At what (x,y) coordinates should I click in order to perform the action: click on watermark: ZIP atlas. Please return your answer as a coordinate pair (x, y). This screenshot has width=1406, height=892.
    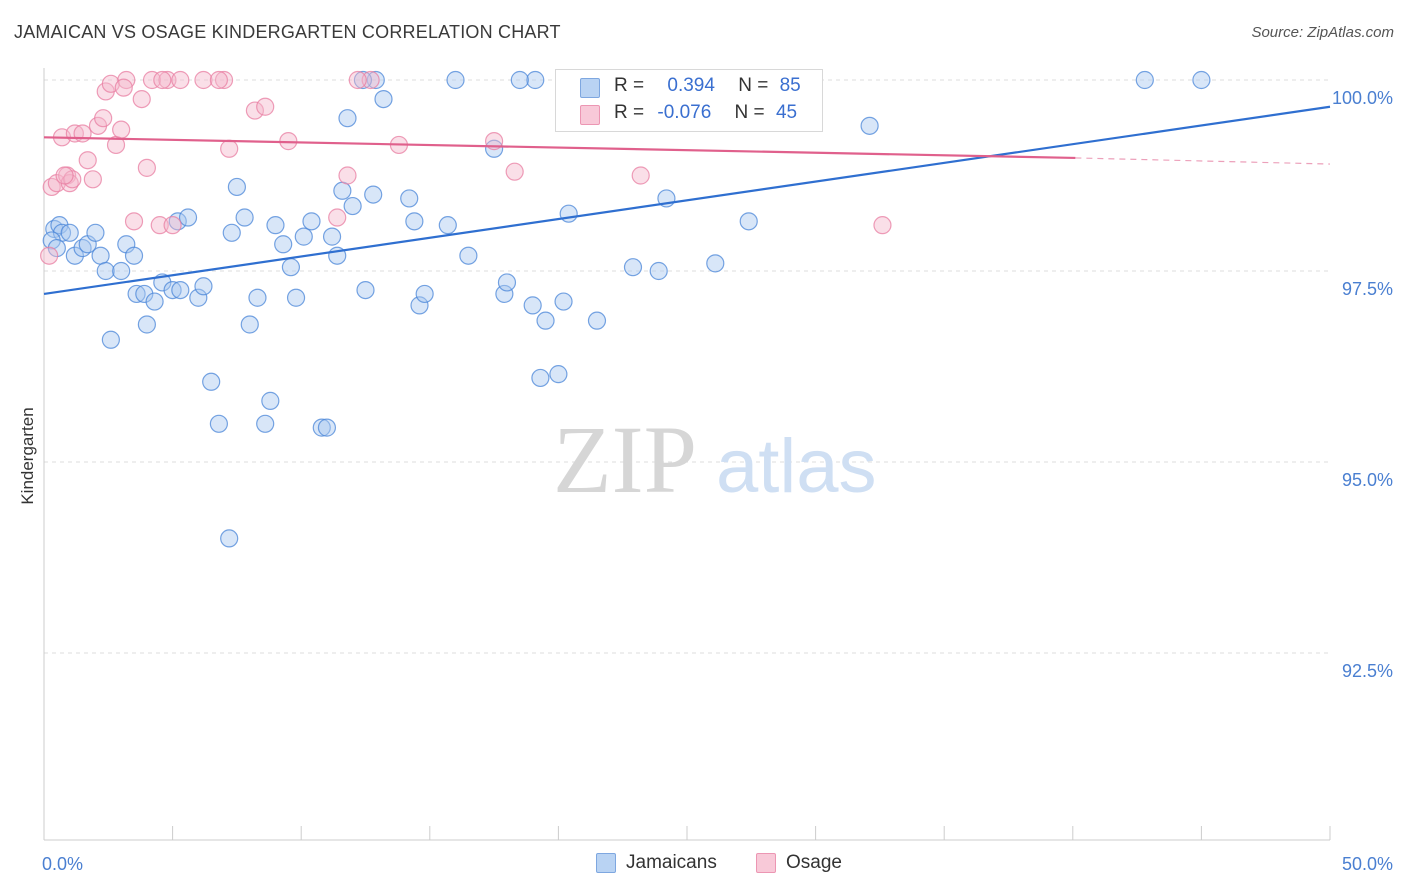
    Looking at the image, I should click on (715, 459).